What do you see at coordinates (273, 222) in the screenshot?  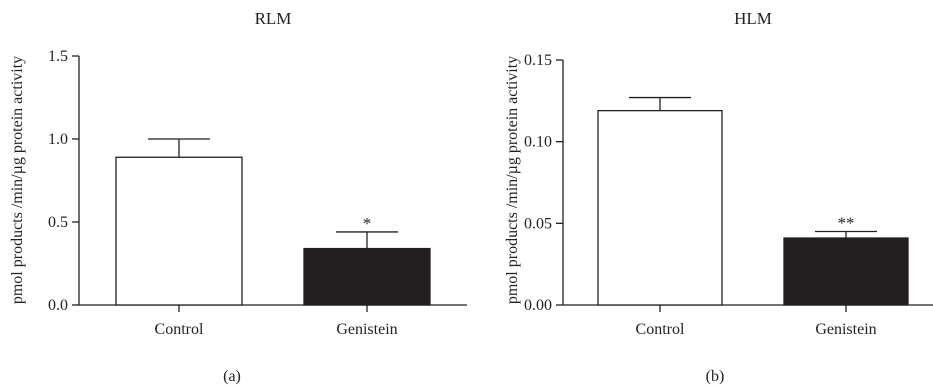 I see `bars: *` at bounding box center [273, 222].